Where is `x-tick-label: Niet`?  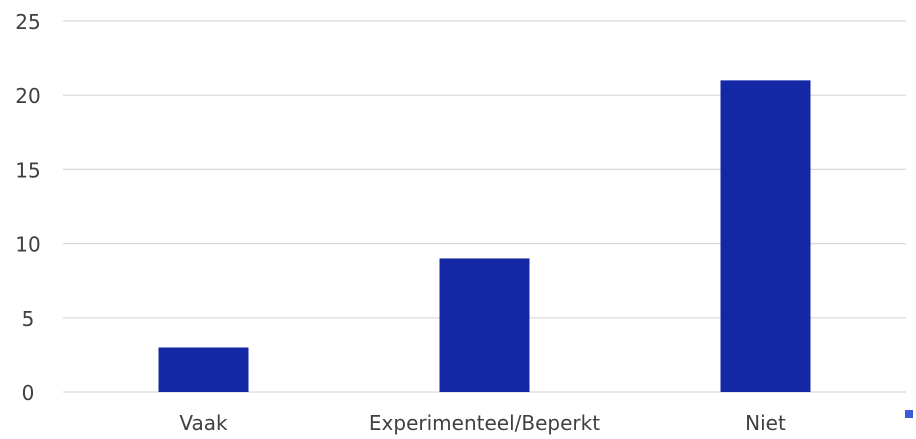
x-tick-label: Niet is located at coordinates (765, 423).